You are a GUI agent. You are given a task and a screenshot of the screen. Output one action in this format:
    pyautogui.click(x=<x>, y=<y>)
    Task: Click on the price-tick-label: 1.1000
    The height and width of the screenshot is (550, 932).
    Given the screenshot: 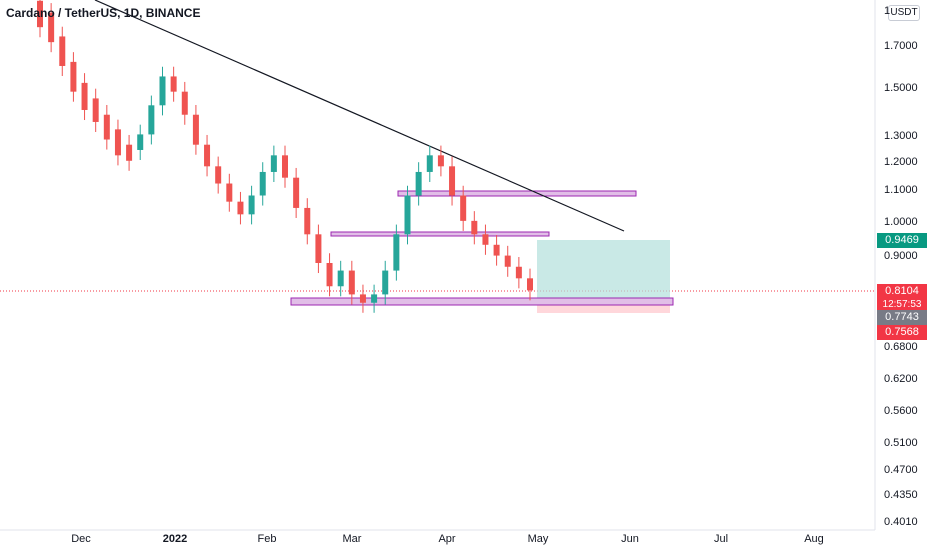 What is the action you would take?
    pyautogui.click(x=901, y=190)
    